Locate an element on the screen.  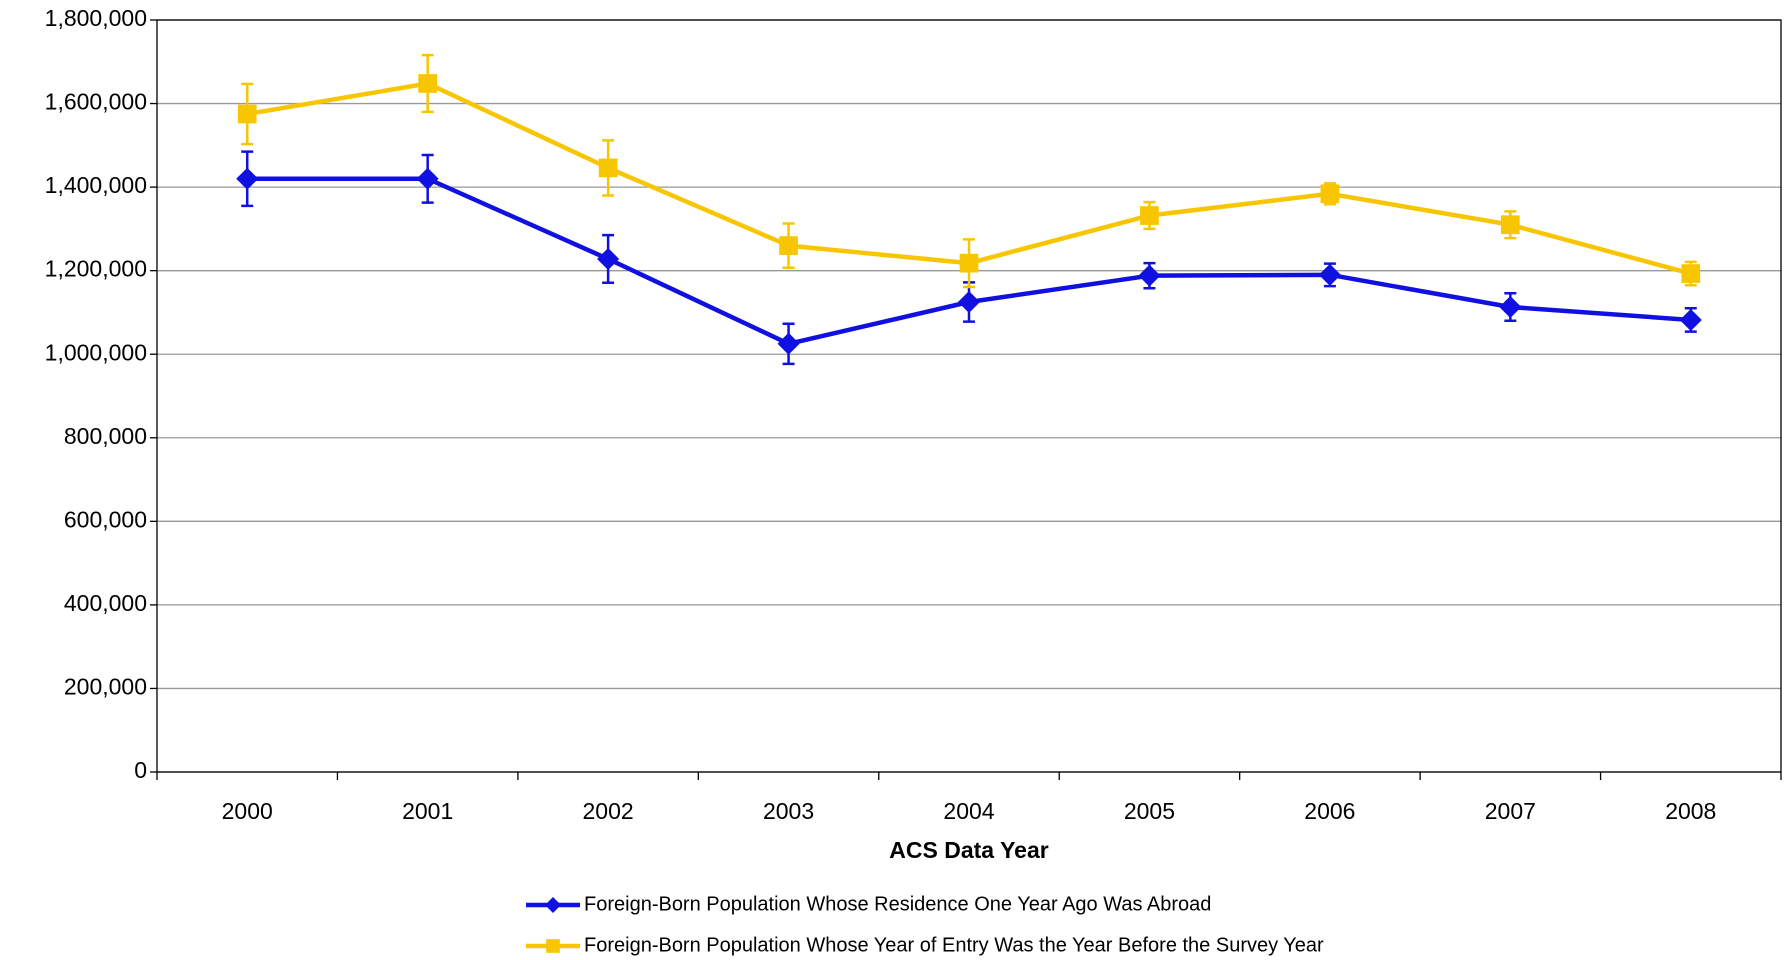
y-tick-label: 1,400,000 is located at coordinates (96, 185).